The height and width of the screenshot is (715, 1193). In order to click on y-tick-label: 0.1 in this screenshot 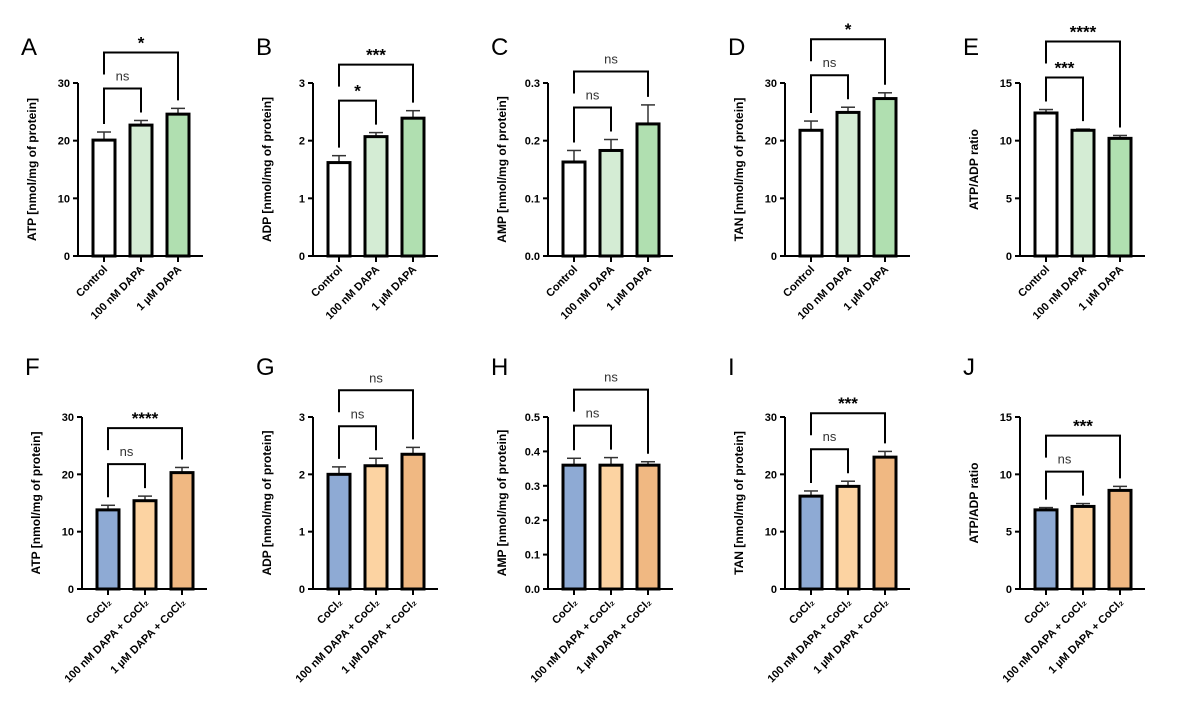, I will do `click(532, 199)`.